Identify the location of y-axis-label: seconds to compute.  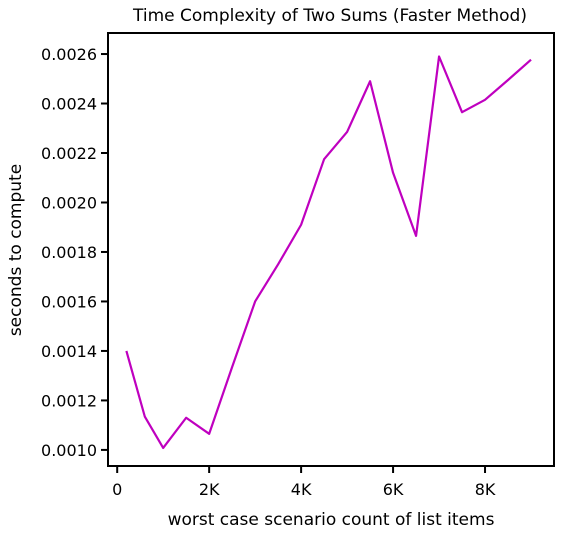
(16, 250).